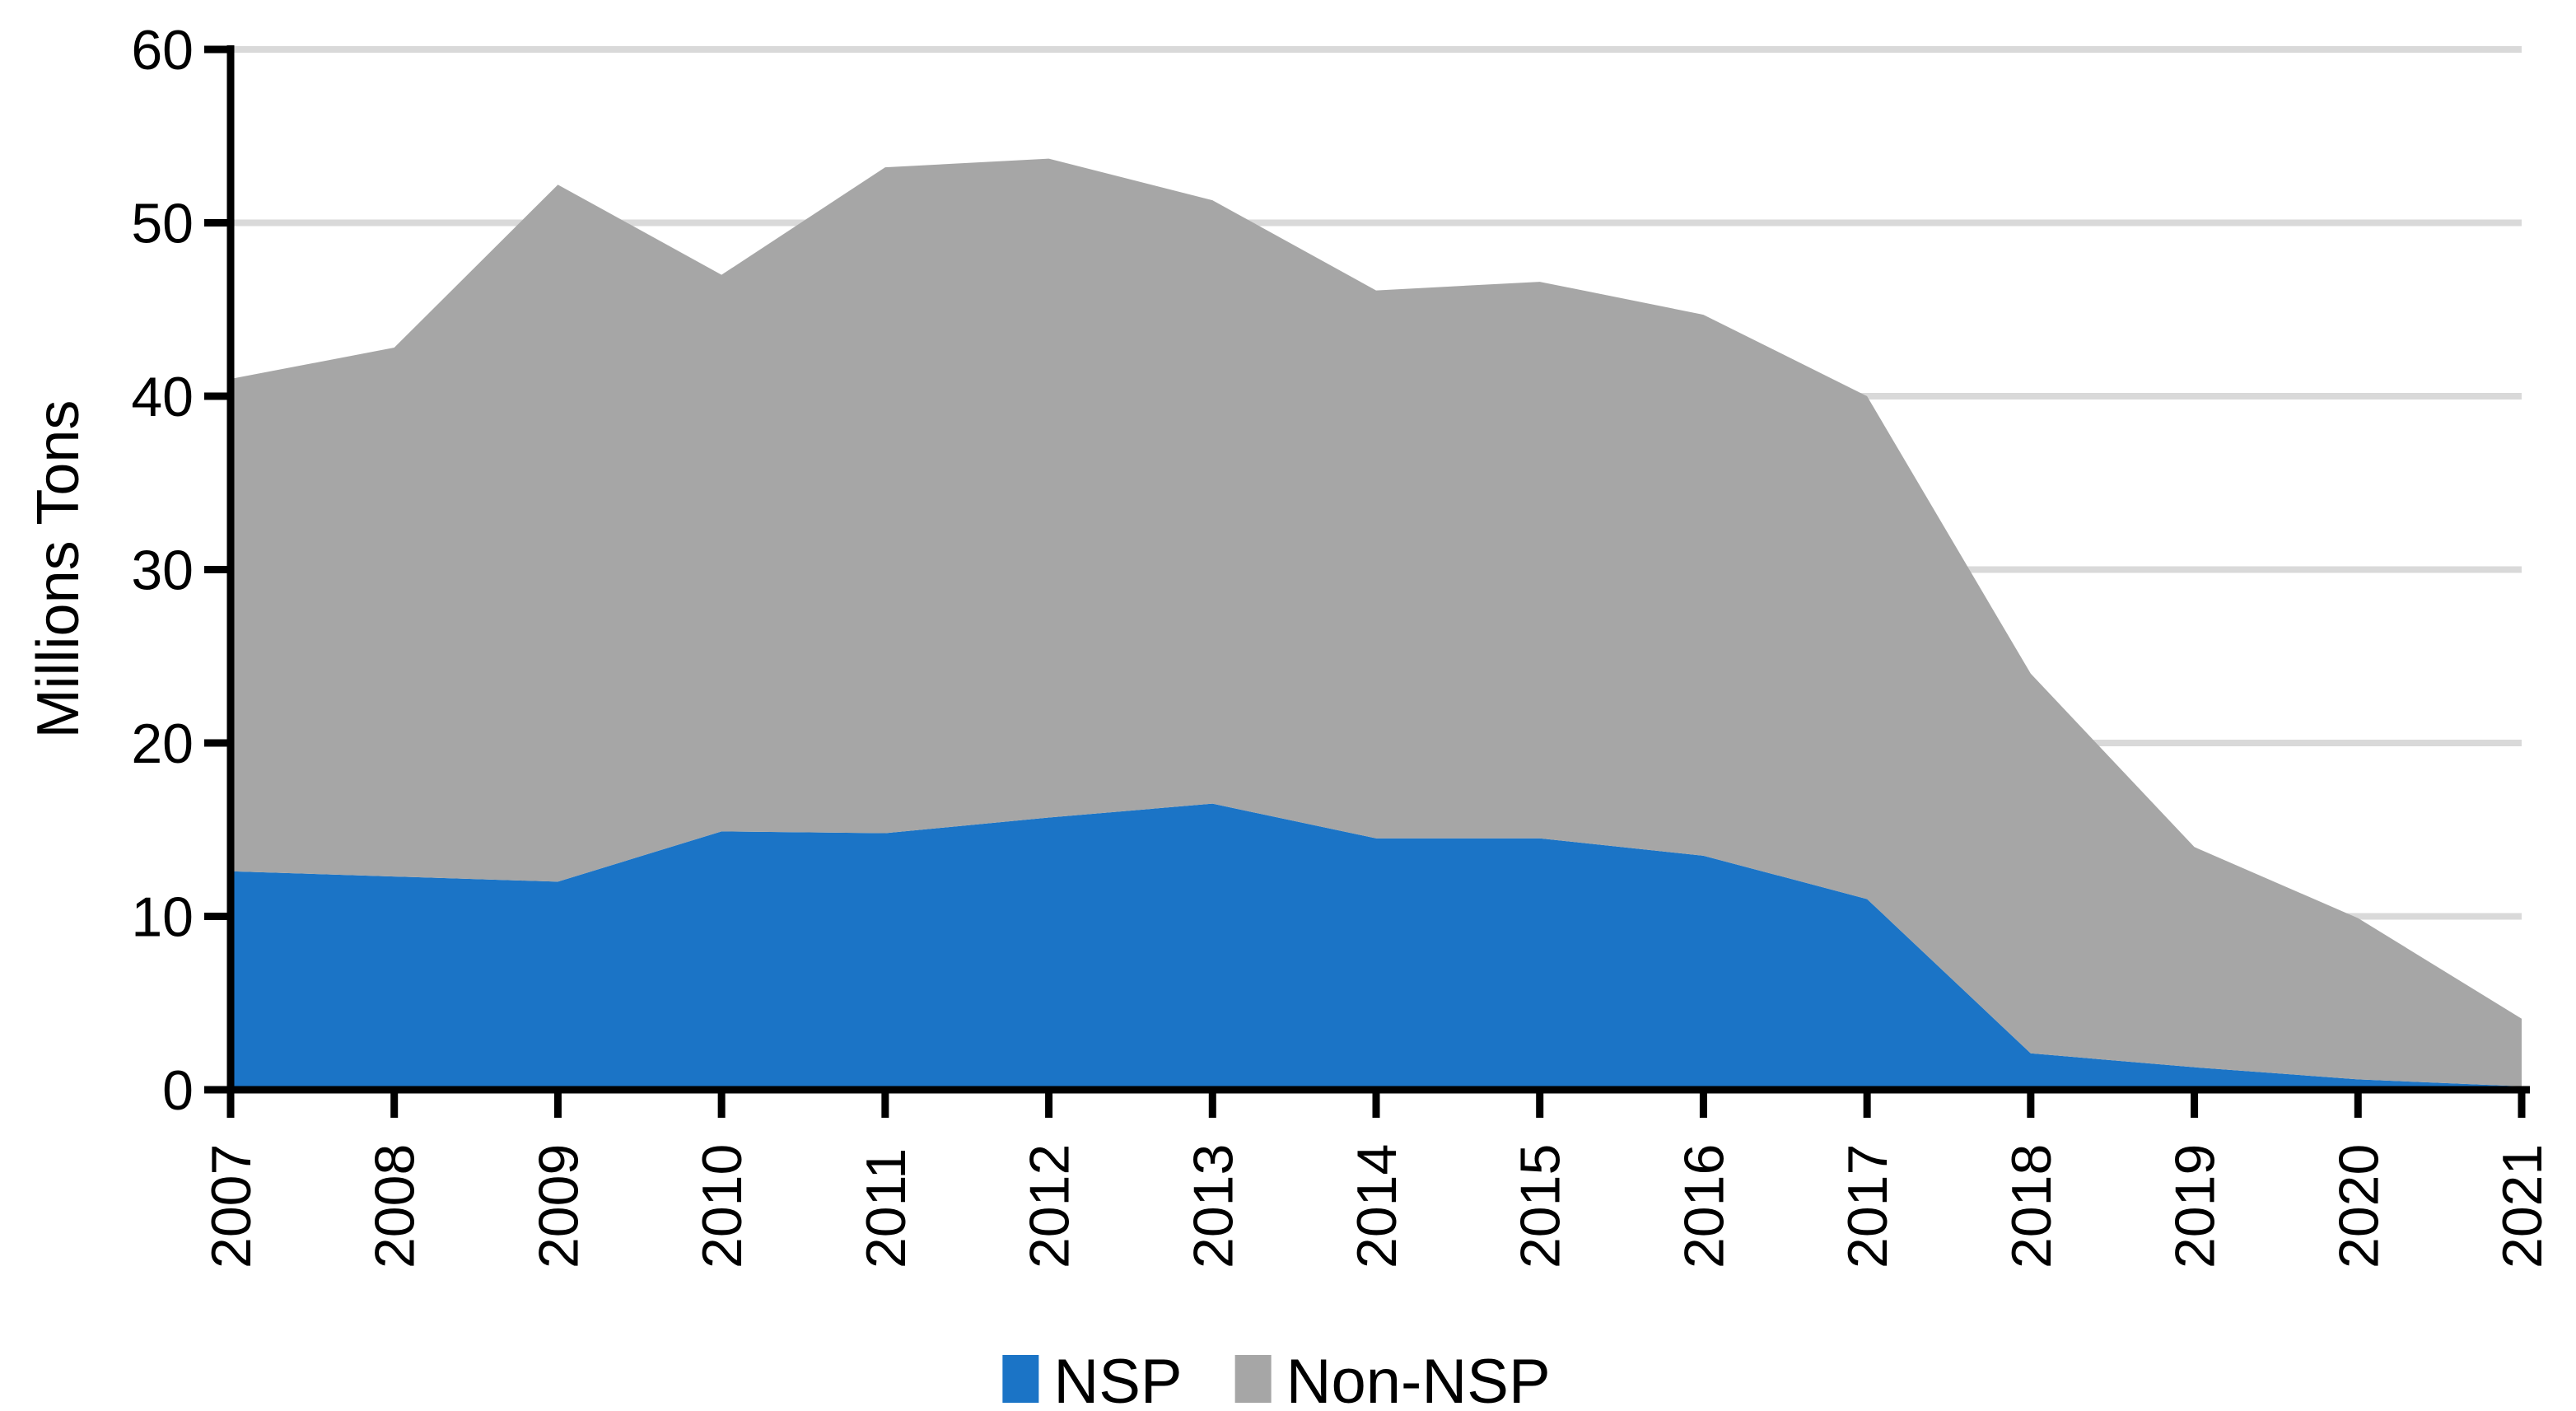 Image resolution: width=2576 pixels, height=1411 pixels. Describe the element at coordinates (231, 1206) in the screenshot. I see `x-tick-label-2007: 2007` at that location.